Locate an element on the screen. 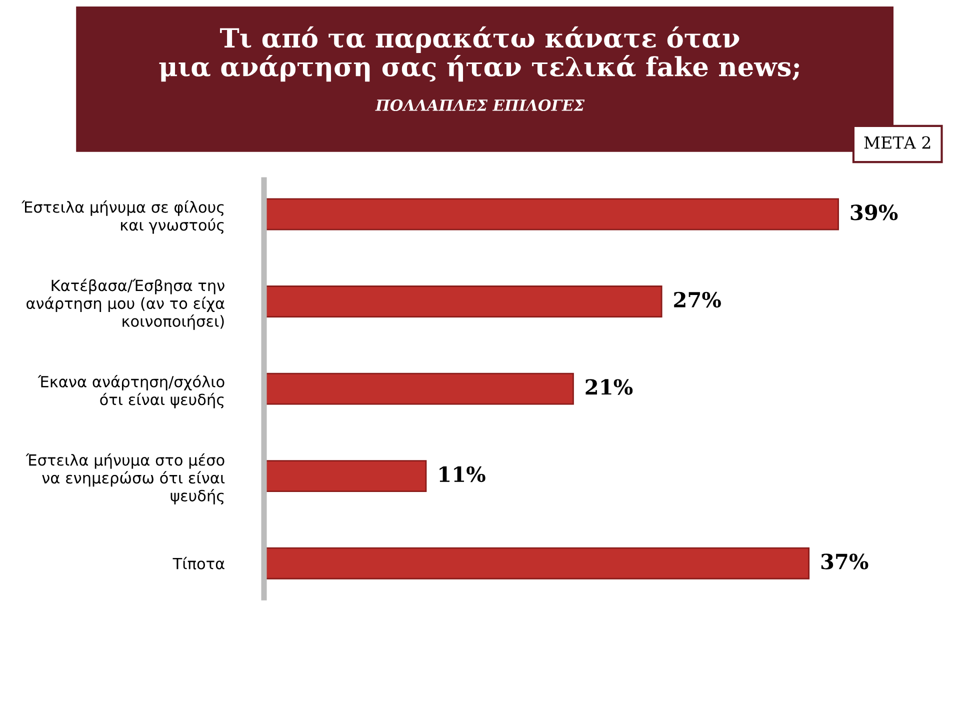 This screenshot has height=720, width=960. data-label: 37% is located at coordinates (844, 562).